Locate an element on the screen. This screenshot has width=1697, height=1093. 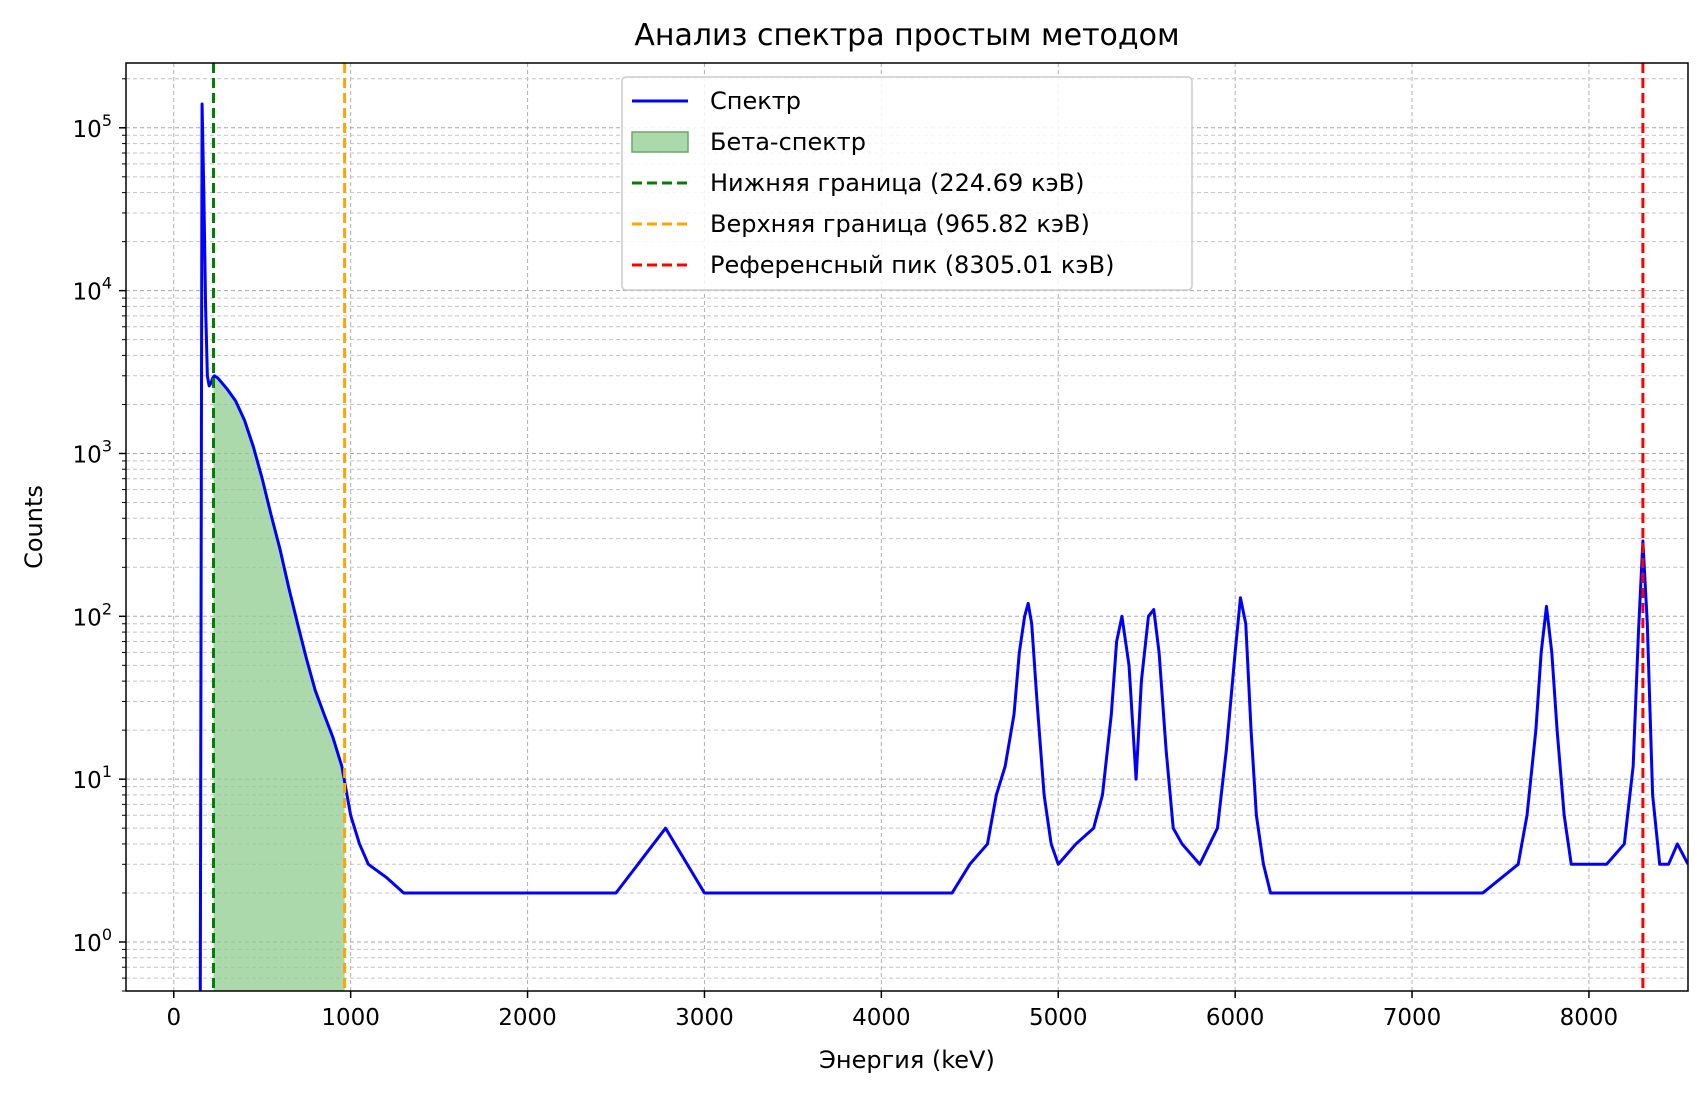
legend-box is located at coordinates (907, 183).